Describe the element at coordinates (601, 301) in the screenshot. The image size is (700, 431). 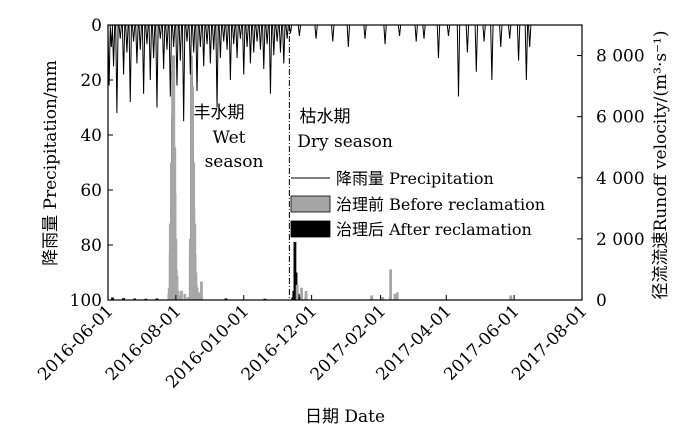
I see `right-tick-label-0: 0` at that location.